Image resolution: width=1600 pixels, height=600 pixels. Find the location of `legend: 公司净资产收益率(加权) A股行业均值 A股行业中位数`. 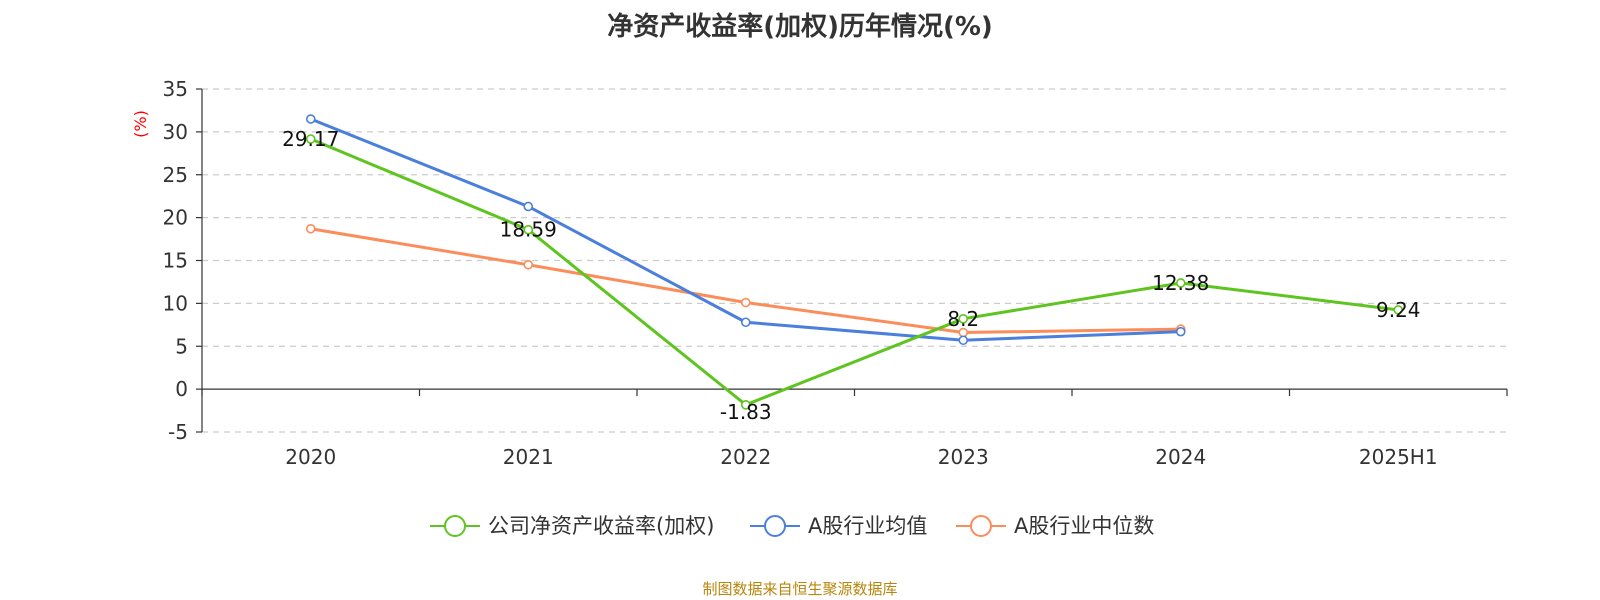

legend: 公司净资产收益率(加权) A股行业均值 A股行业中位数 is located at coordinates (792, 526).